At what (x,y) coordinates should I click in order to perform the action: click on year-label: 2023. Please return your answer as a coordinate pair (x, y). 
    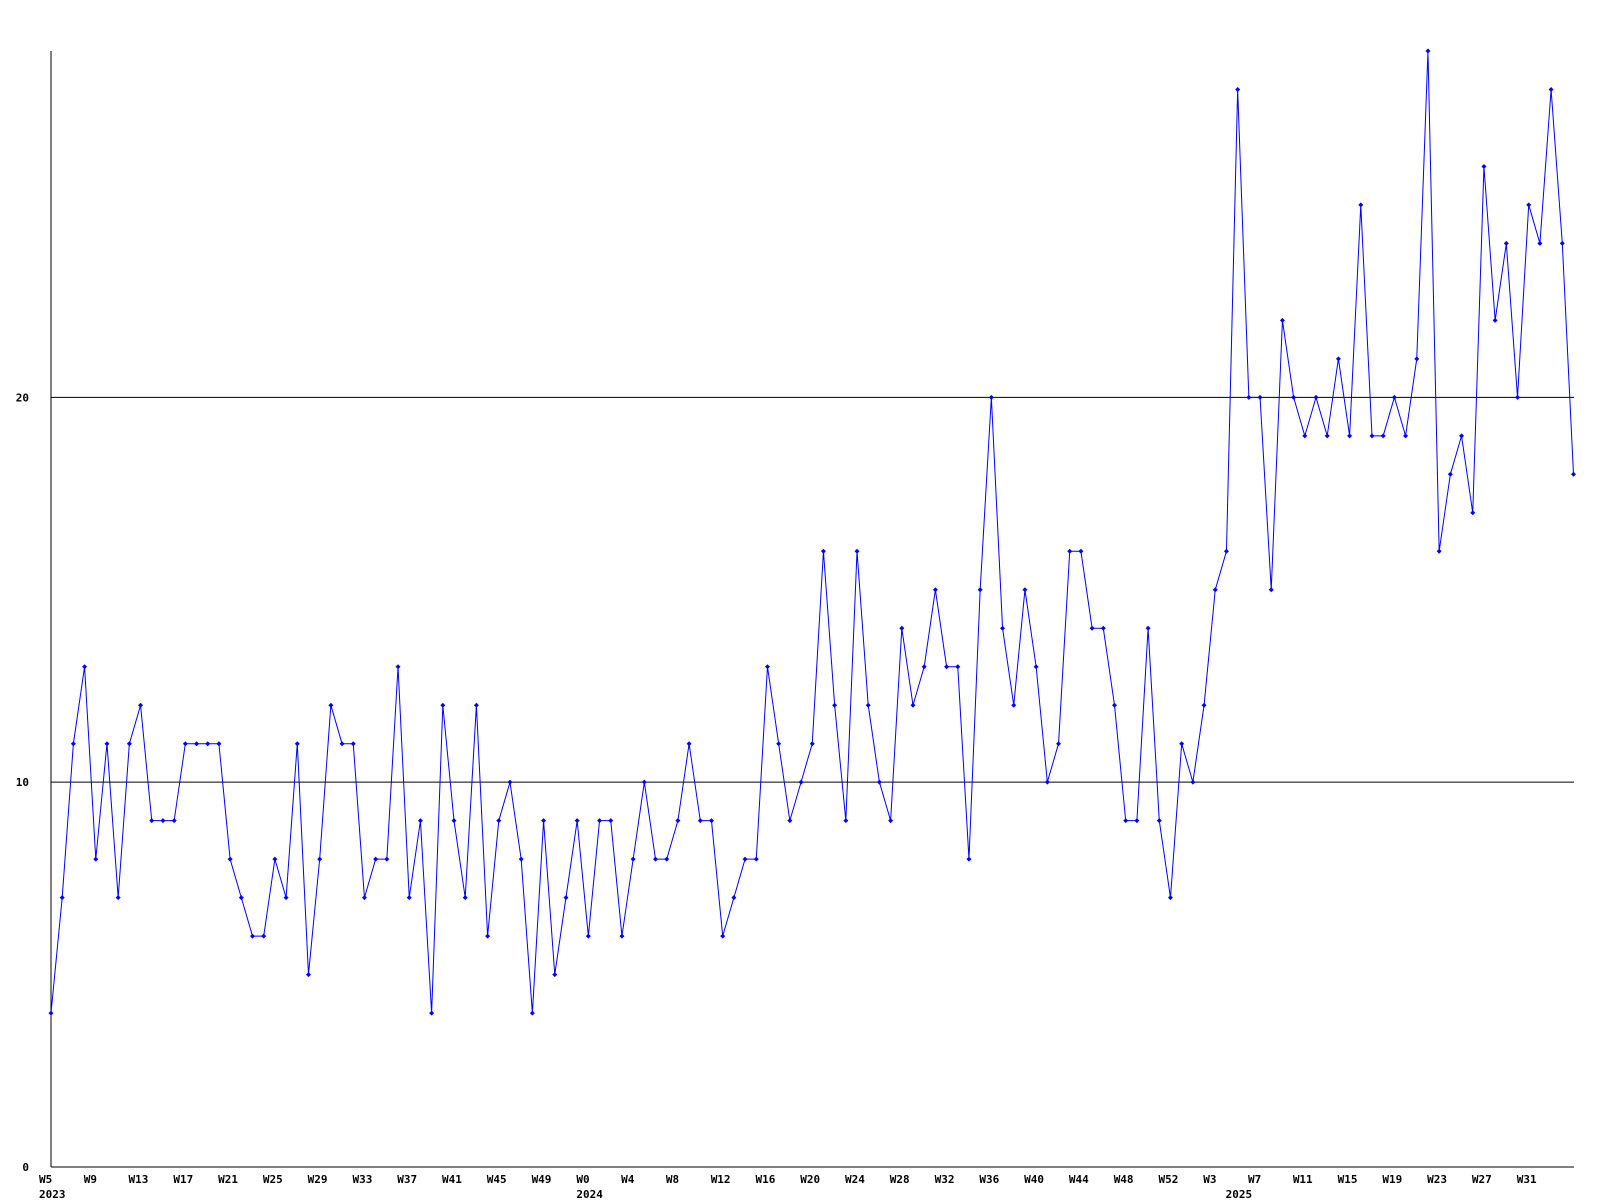
    Looking at the image, I should click on (52, 1194).